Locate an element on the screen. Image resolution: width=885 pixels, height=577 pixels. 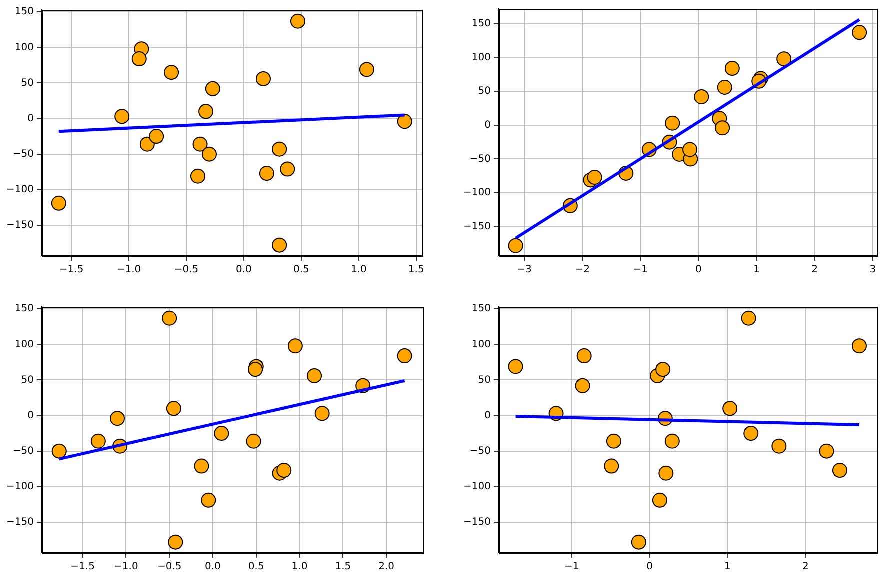
x-tick-label: −3 is located at coordinates (524, 270).